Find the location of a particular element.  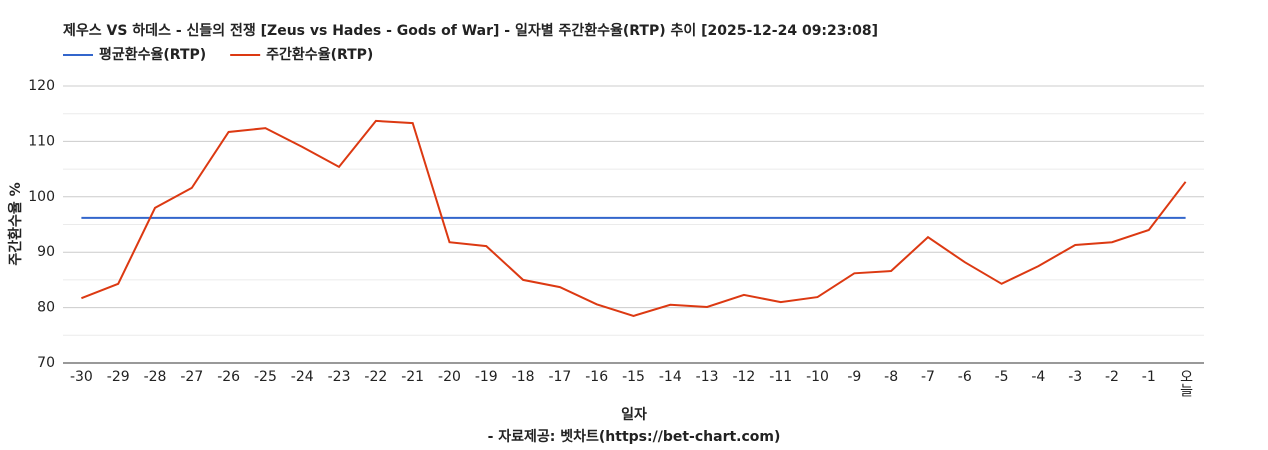

legend-label: 주간환수율(RTP) is located at coordinates (319, 54).